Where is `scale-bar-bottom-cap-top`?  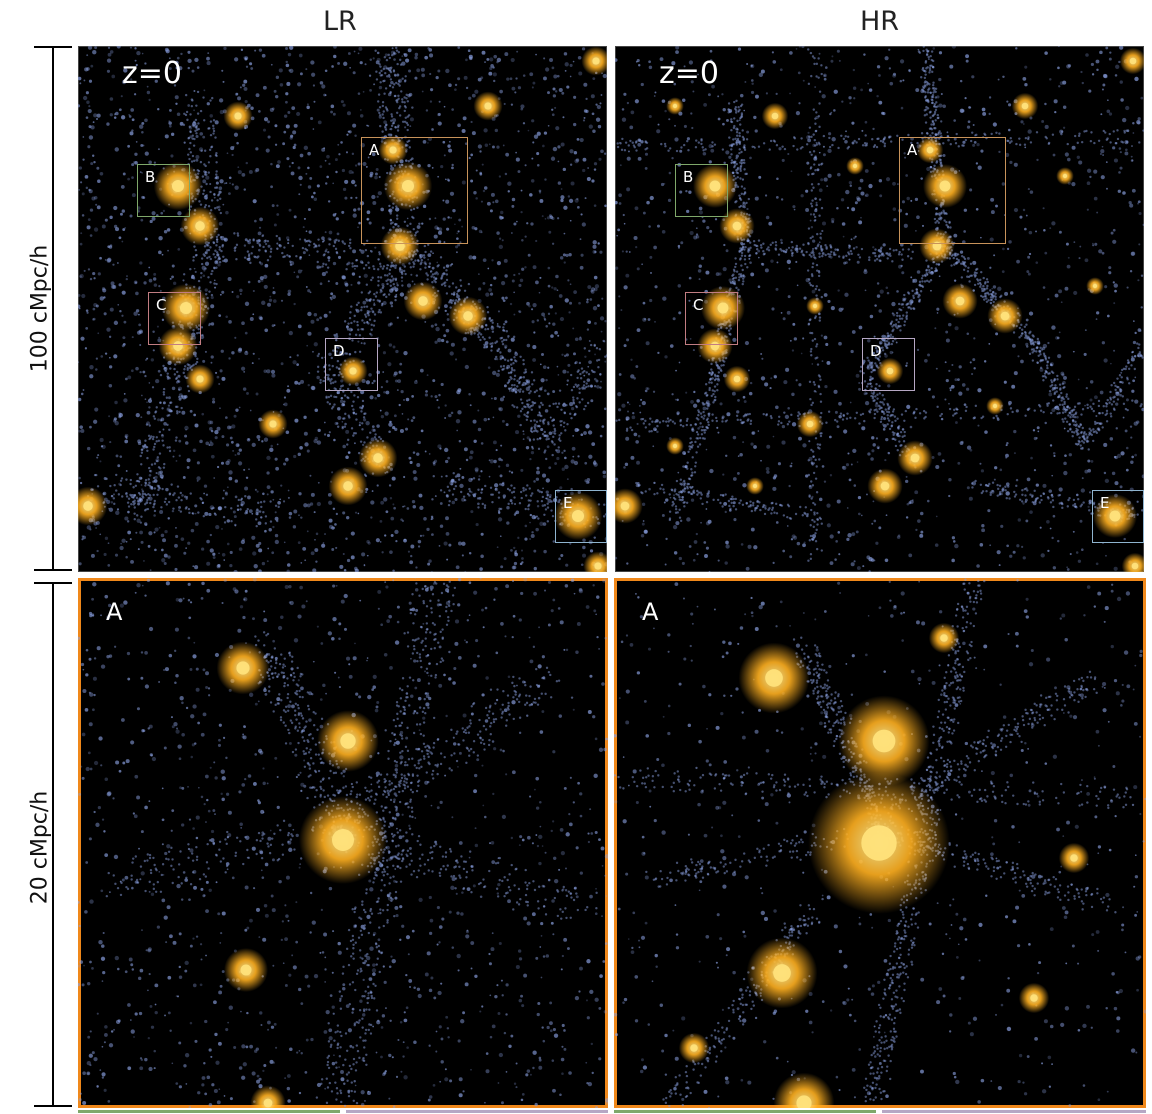
scale-bar-bottom-cap-top is located at coordinates (53, 583).